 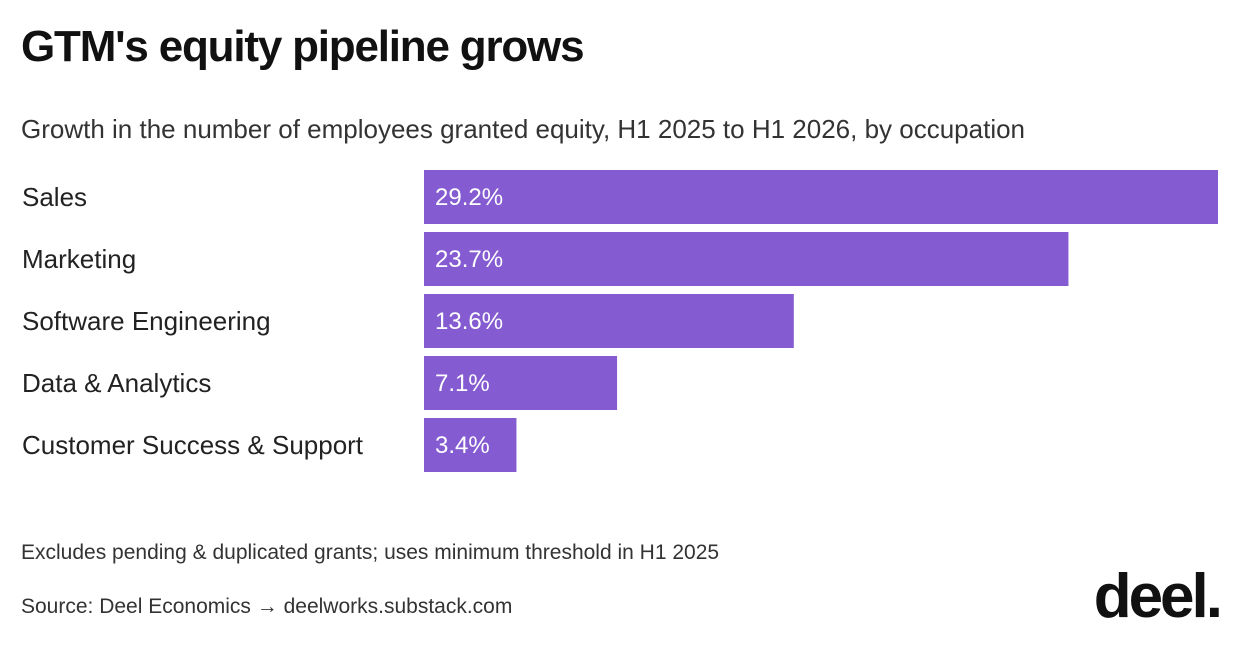 What do you see at coordinates (79, 259) in the screenshot?
I see `category-label: Marketing` at bounding box center [79, 259].